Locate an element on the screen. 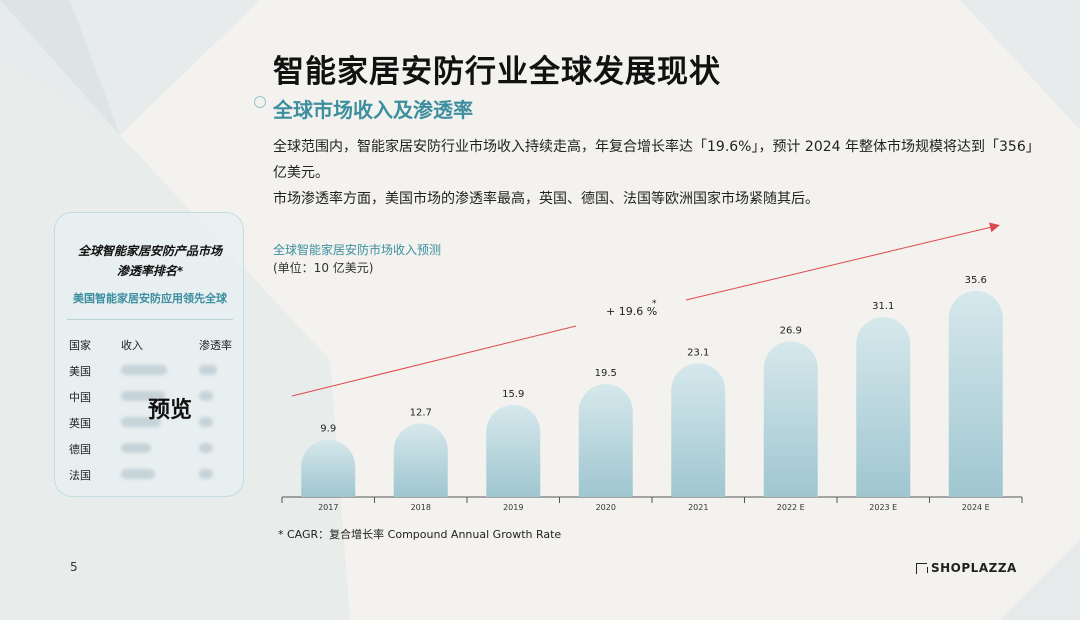 The width and height of the screenshot is (1080, 620). card-divider is located at coordinates (150, 319).